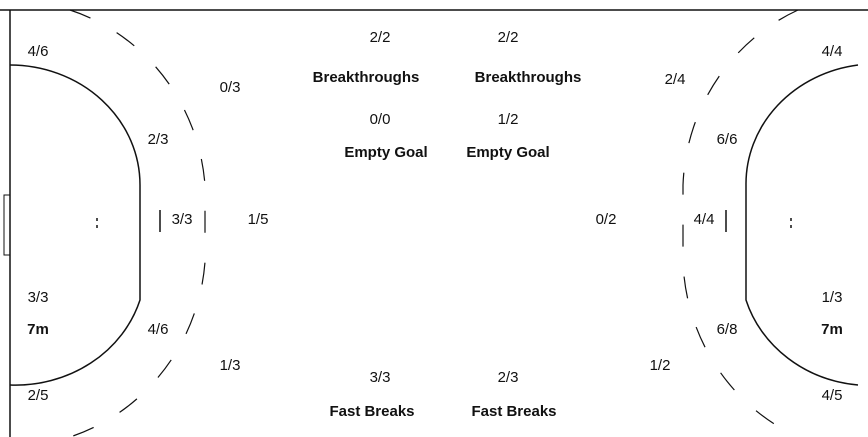 This screenshot has width=868, height=437. Describe the element at coordinates (380, 119) in the screenshot. I see `empty-goal-stat: 0/0` at that location.